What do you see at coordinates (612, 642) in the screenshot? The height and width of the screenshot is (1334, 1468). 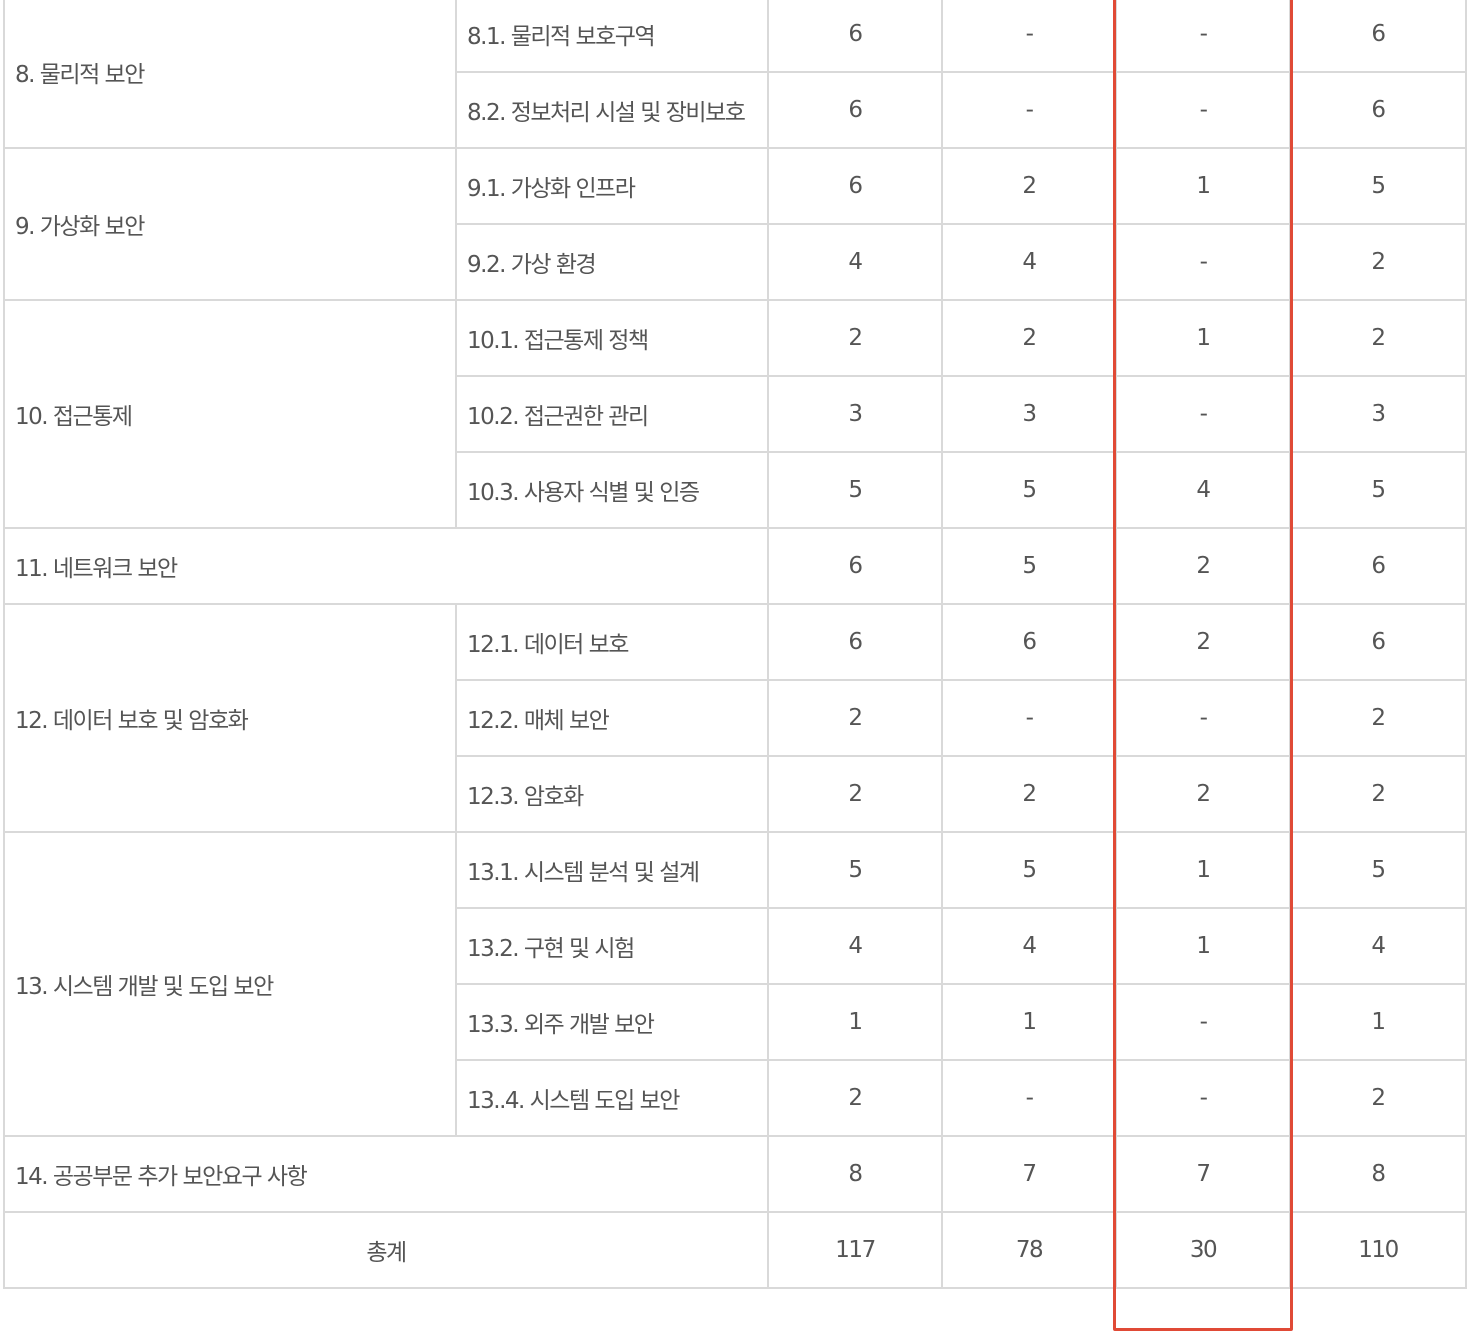 I see `subcategory-cell: 12.1. 데이터 보호` at bounding box center [612, 642].